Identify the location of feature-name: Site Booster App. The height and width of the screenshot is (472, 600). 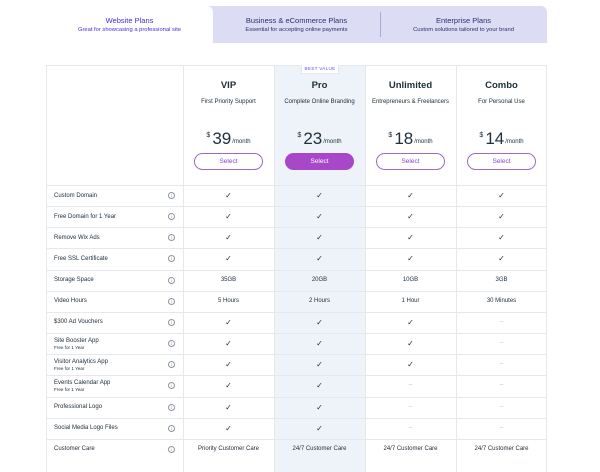
(76, 340).